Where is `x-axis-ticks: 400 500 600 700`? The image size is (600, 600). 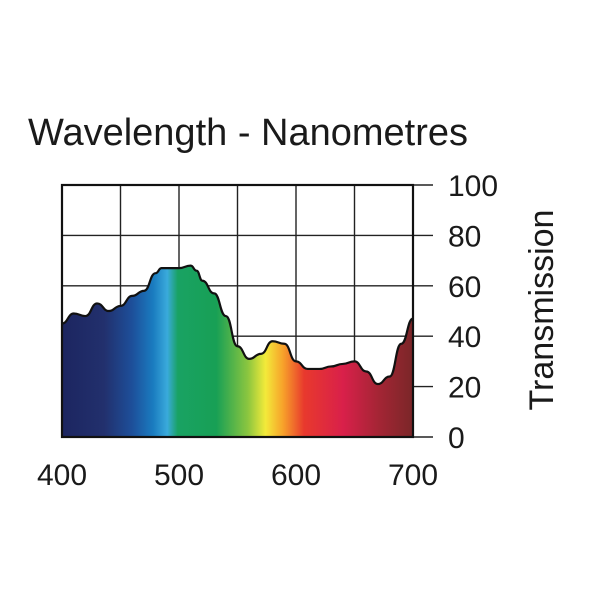
x-axis-ticks: 400 500 600 700 is located at coordinates (237, 475).